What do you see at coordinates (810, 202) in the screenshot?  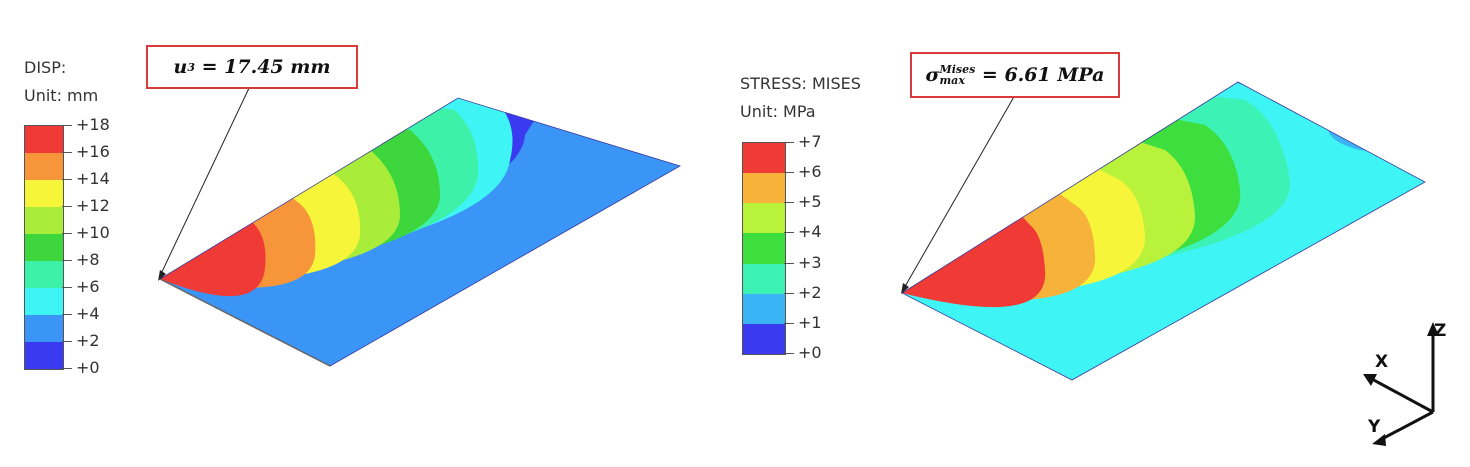 I see `stress-tick-label: +5` at bounding box center [810, 202].